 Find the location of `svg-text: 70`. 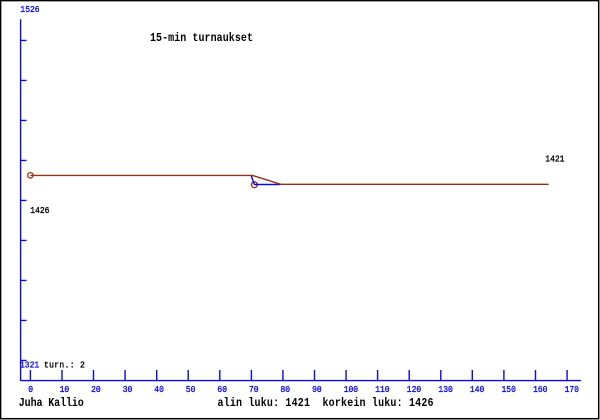

svg-text: 70 is located at coordinates (254, 389).